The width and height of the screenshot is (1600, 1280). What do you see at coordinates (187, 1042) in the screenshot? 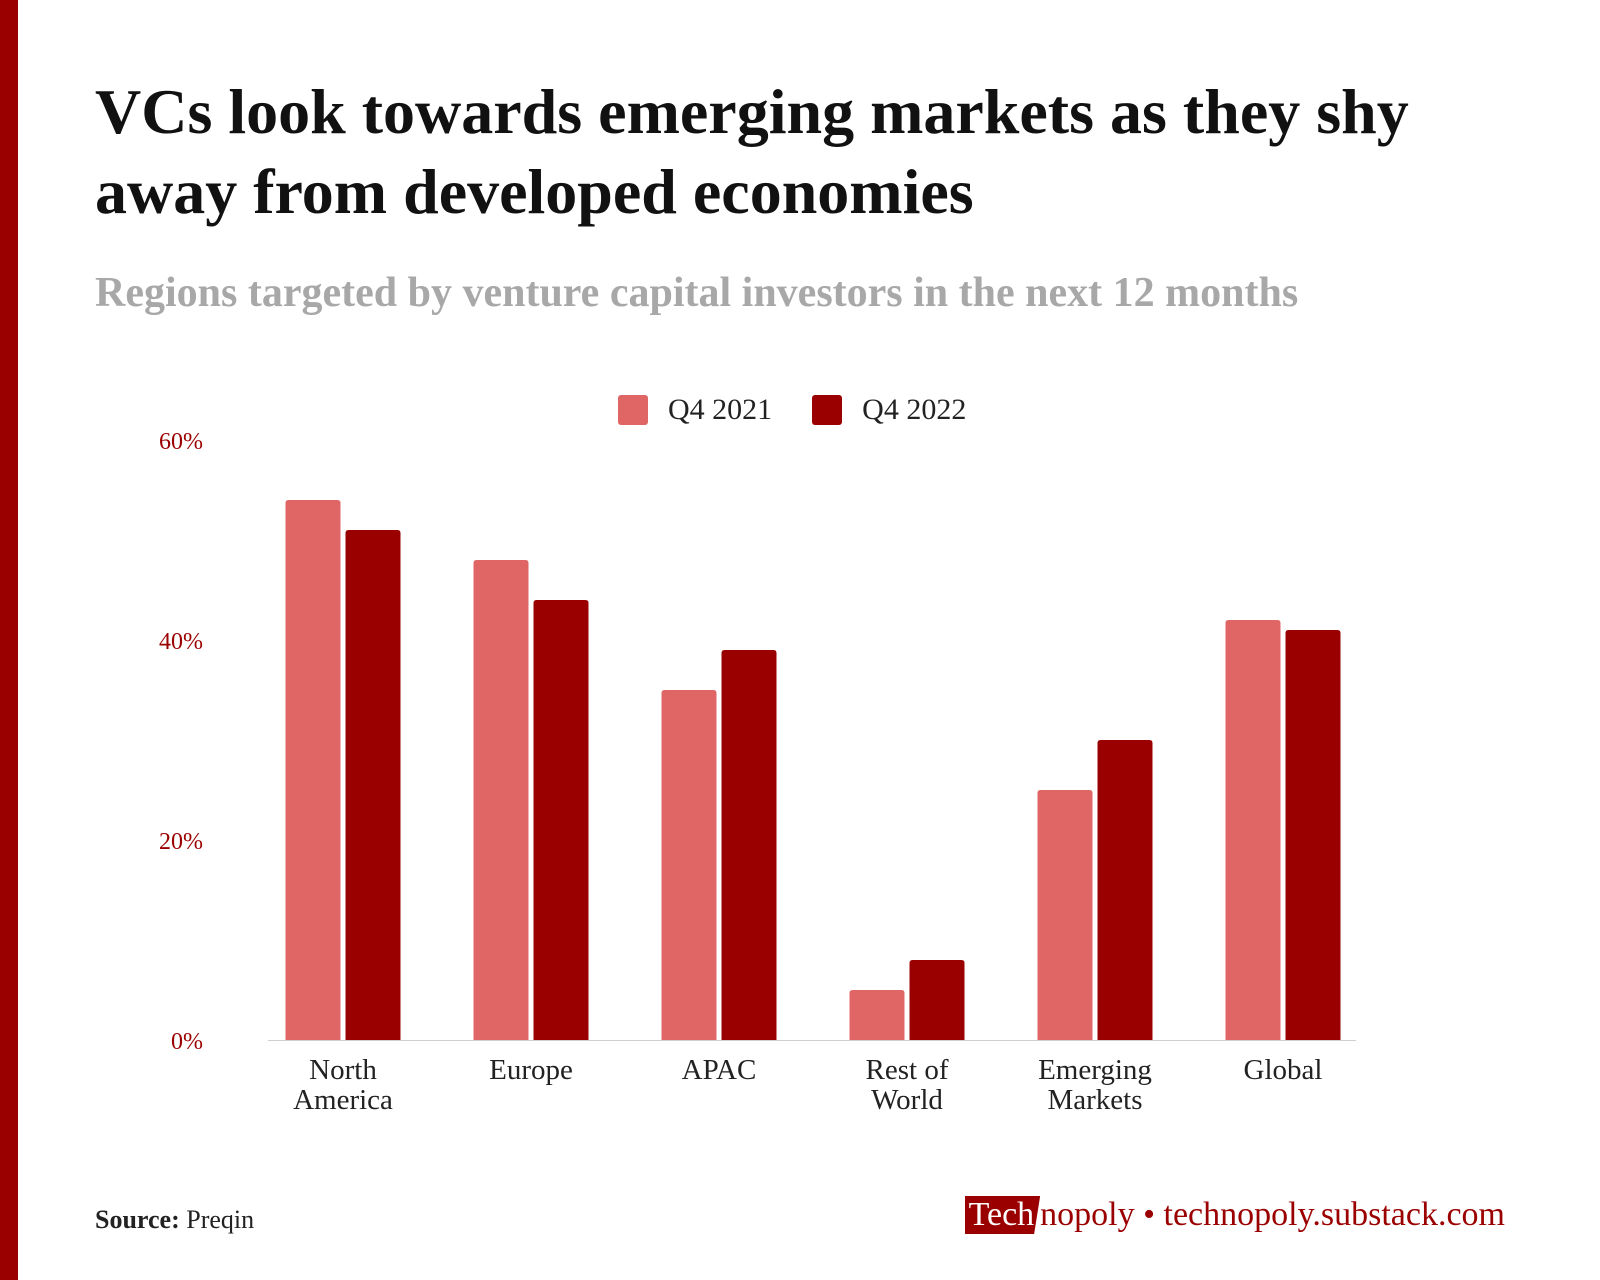
I see `y-tick-label: 0%` at bounding box center [187, 1042].